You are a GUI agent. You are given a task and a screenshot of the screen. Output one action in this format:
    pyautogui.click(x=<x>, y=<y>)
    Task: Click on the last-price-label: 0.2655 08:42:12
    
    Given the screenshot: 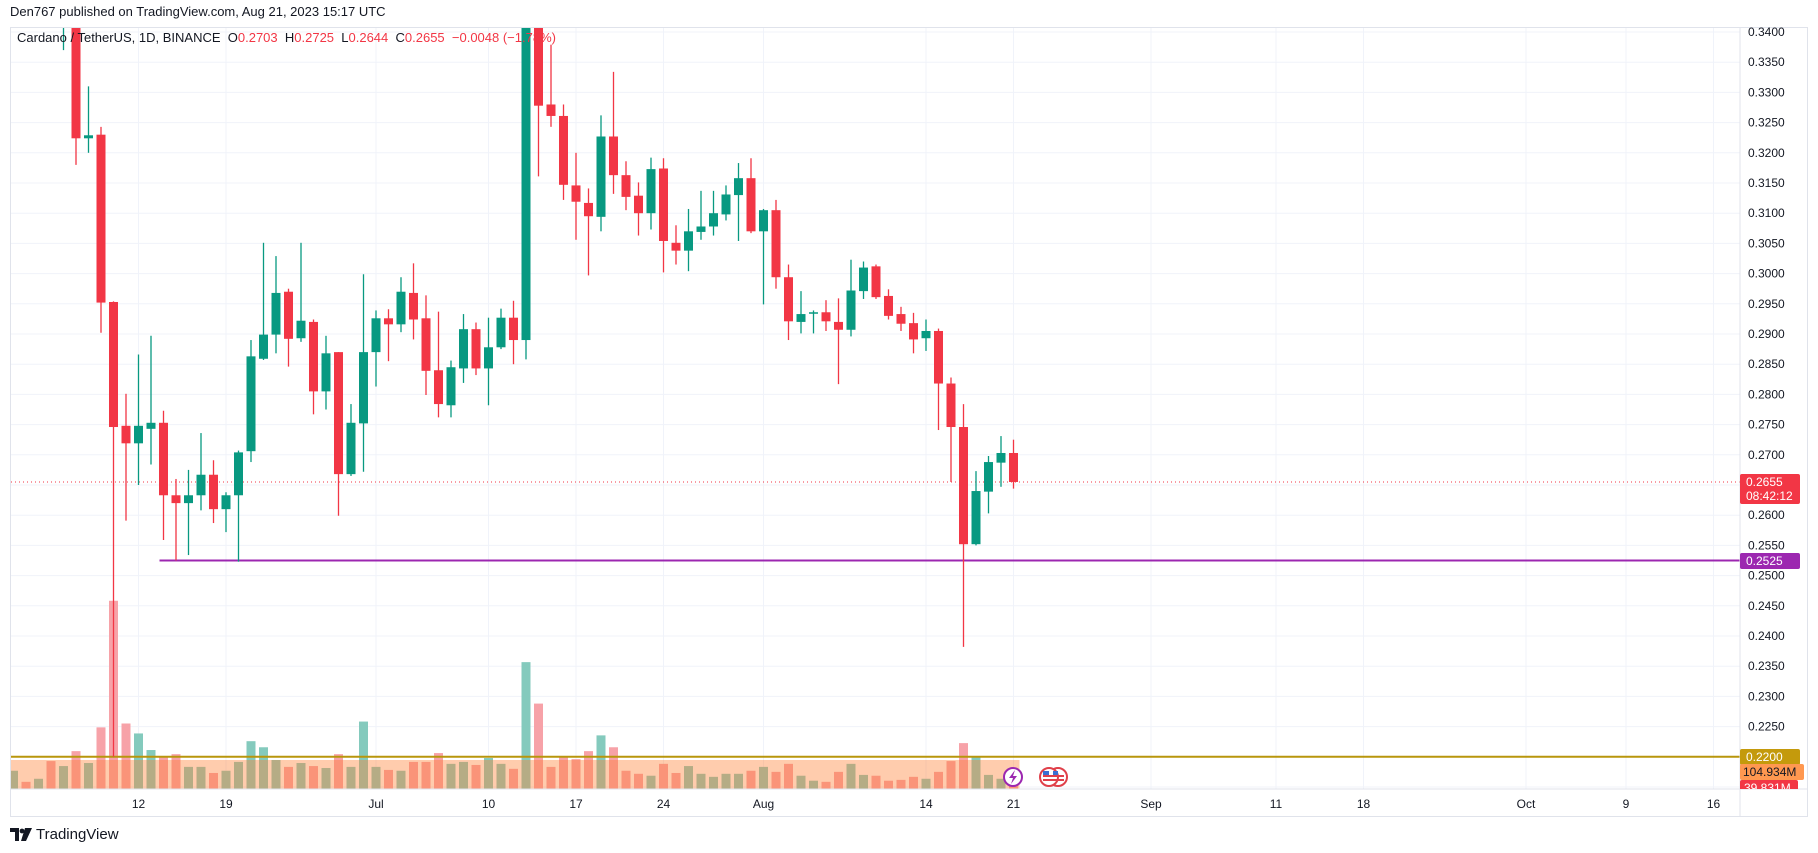 What is the action you would take?
    pyautogui.click(x=1770, y=489)
    